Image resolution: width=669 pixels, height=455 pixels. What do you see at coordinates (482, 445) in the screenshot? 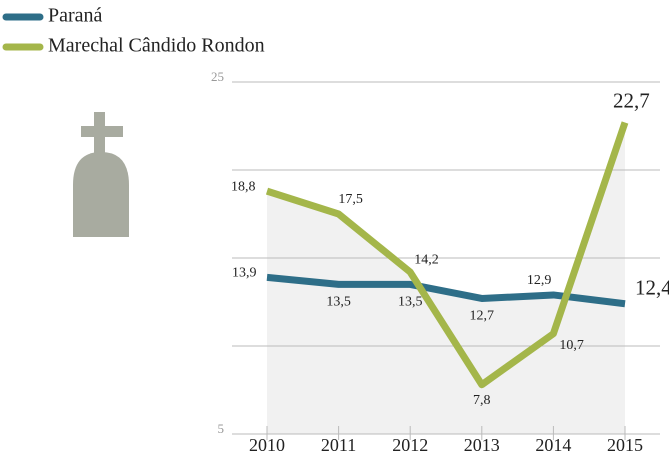
I see `x-tick-label: 2013` at bounding box center [482, 445].